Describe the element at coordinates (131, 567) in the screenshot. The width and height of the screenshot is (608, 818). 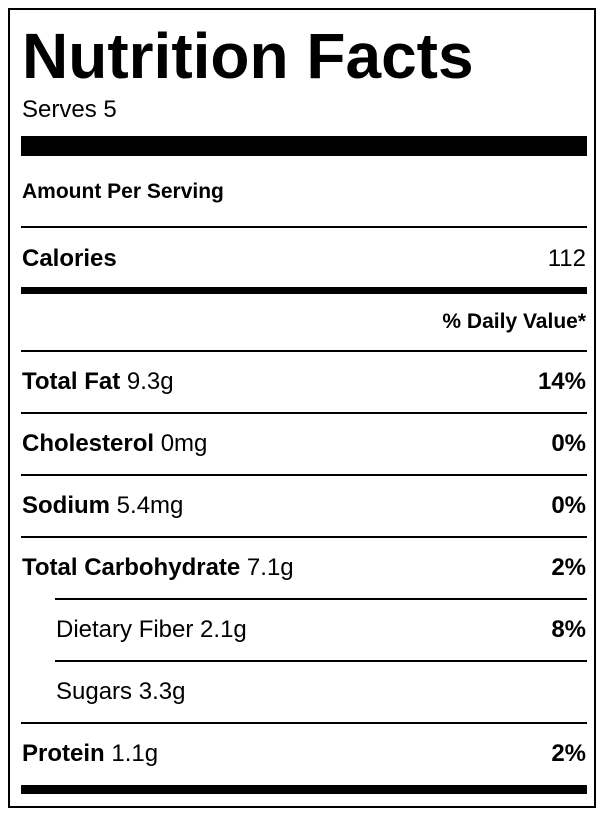
I see `nutrient-name: Total Carbohydrate` at that location.